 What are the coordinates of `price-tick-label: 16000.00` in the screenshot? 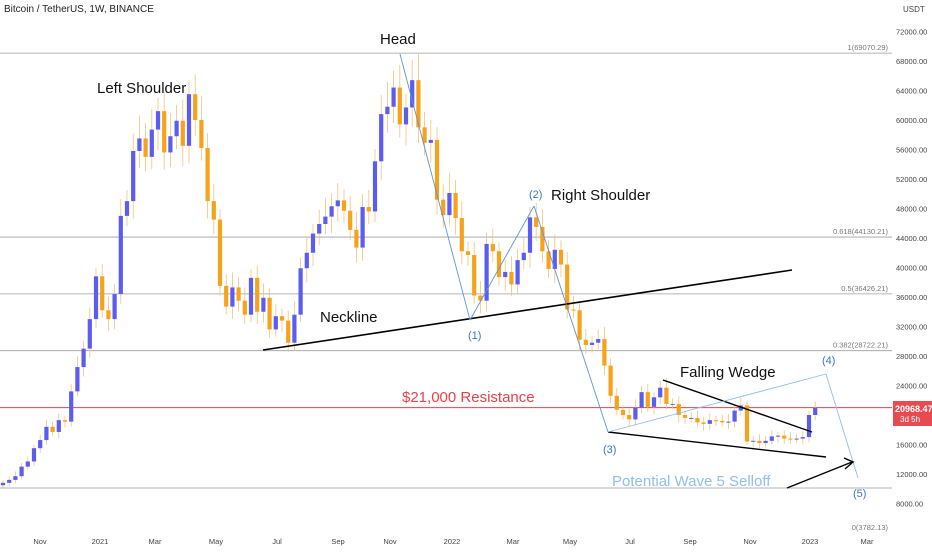 It's located at (911, 445).